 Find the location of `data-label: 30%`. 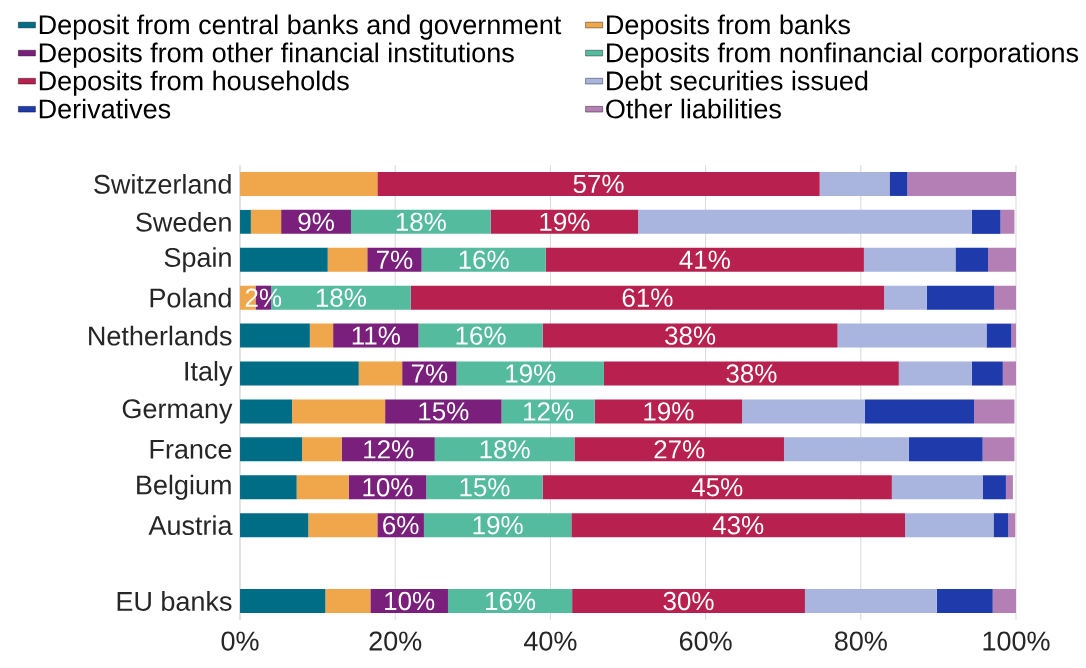

data-label: 30% is located at coordinates (688, 601).